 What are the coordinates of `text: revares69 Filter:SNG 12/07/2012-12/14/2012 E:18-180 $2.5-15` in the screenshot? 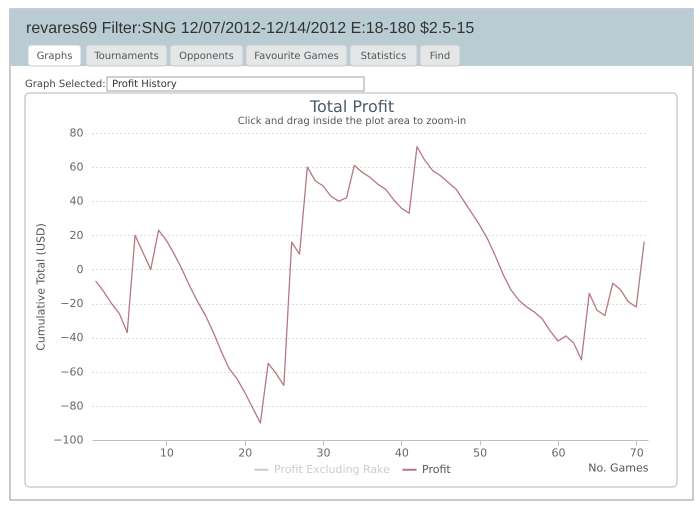 It's located at (250, 28).